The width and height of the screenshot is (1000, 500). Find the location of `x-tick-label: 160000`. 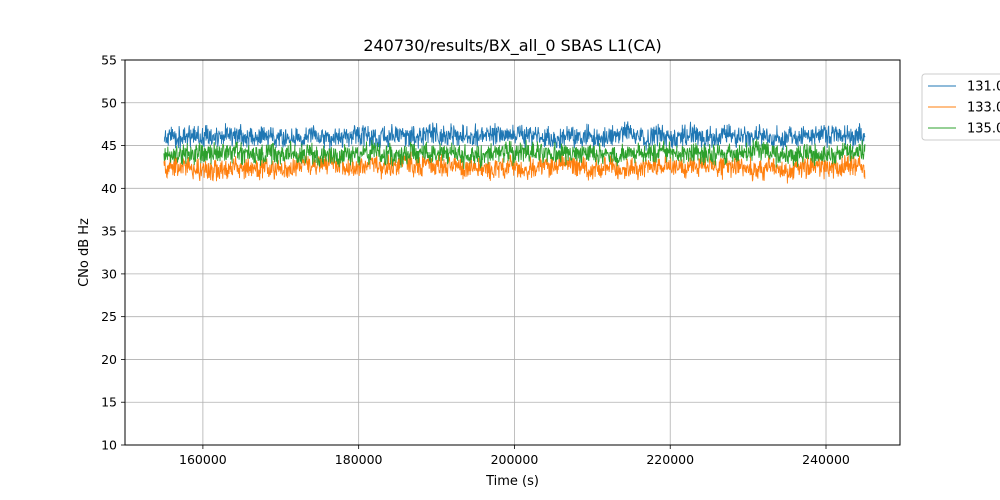

x-tick-label: 160000 is located at coordinates (203, 459).